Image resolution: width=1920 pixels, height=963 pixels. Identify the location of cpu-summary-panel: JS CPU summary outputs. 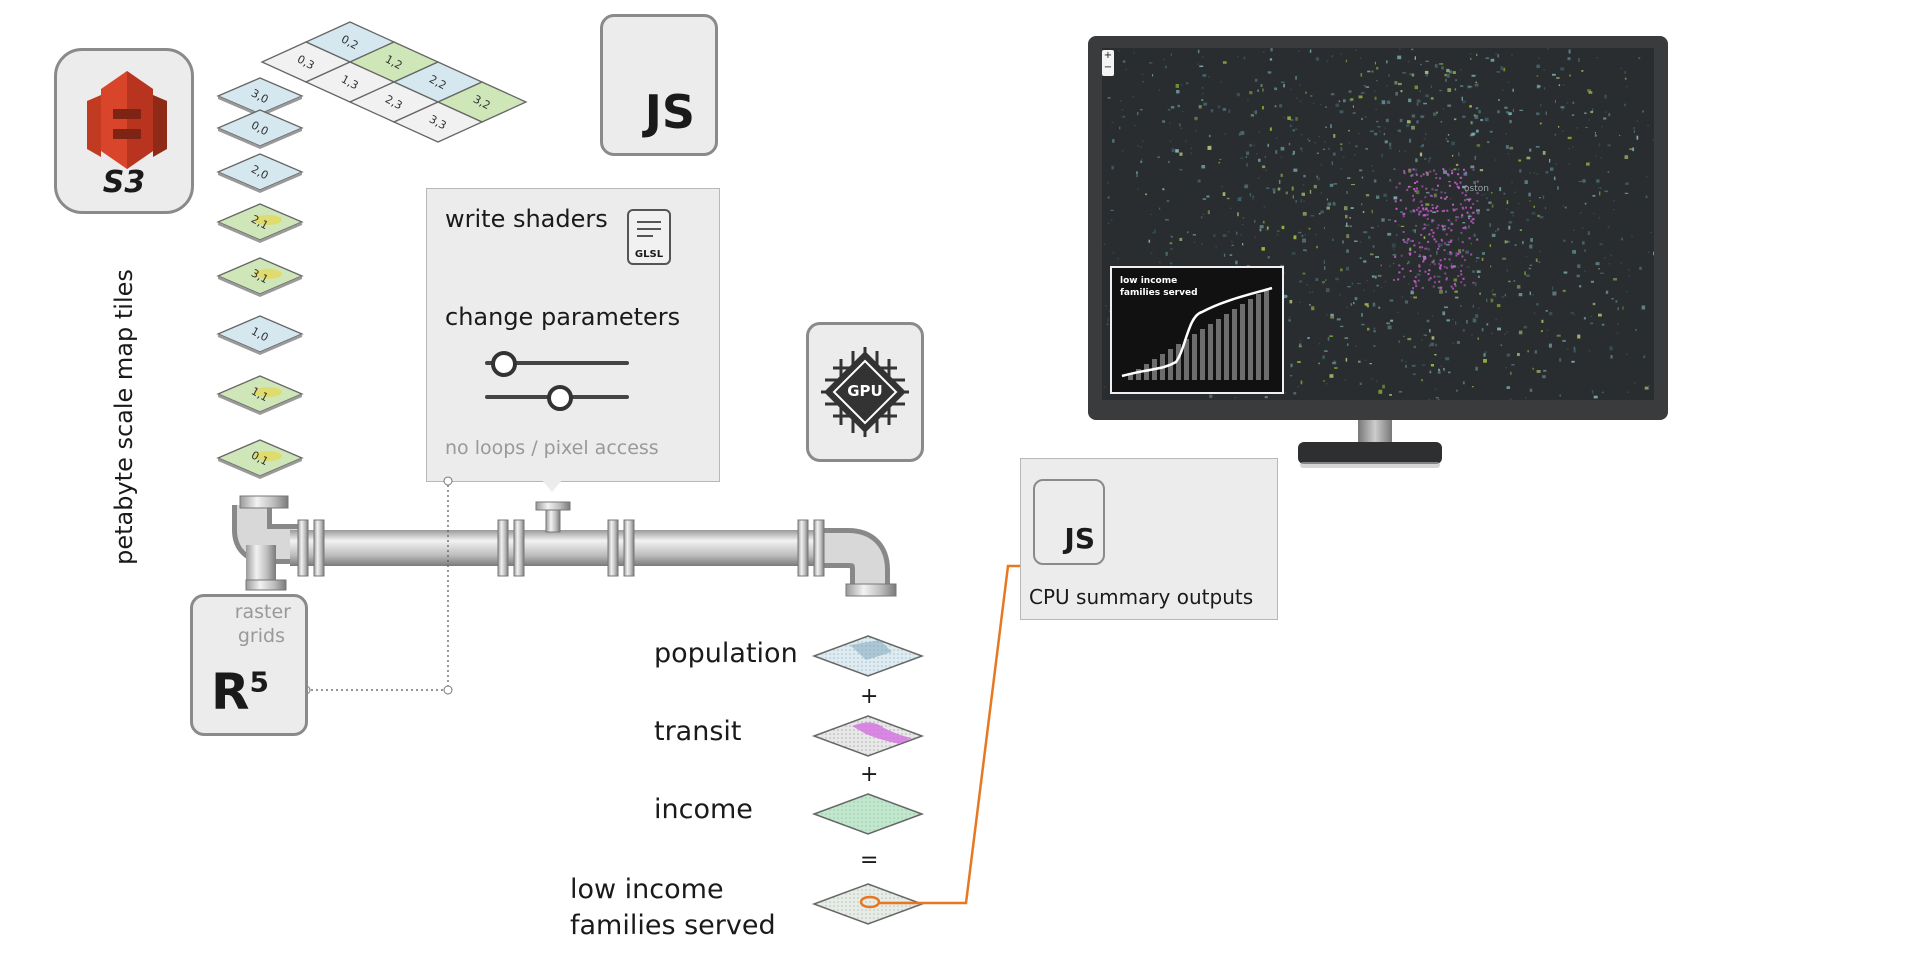
(1149, 539).